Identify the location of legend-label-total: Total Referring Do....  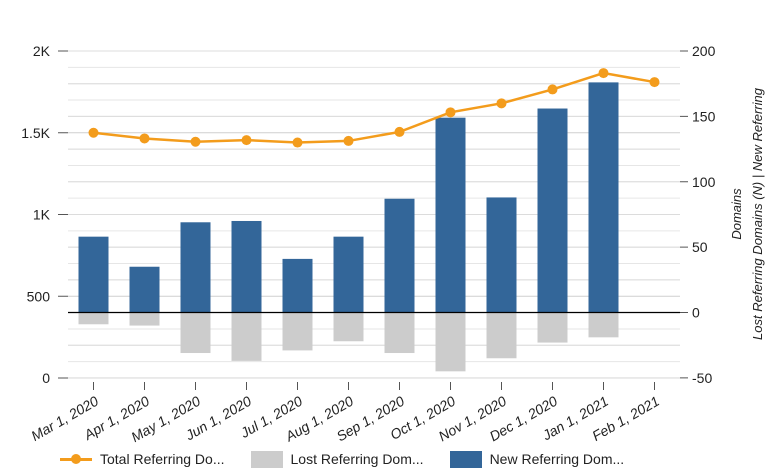
(162, 459).